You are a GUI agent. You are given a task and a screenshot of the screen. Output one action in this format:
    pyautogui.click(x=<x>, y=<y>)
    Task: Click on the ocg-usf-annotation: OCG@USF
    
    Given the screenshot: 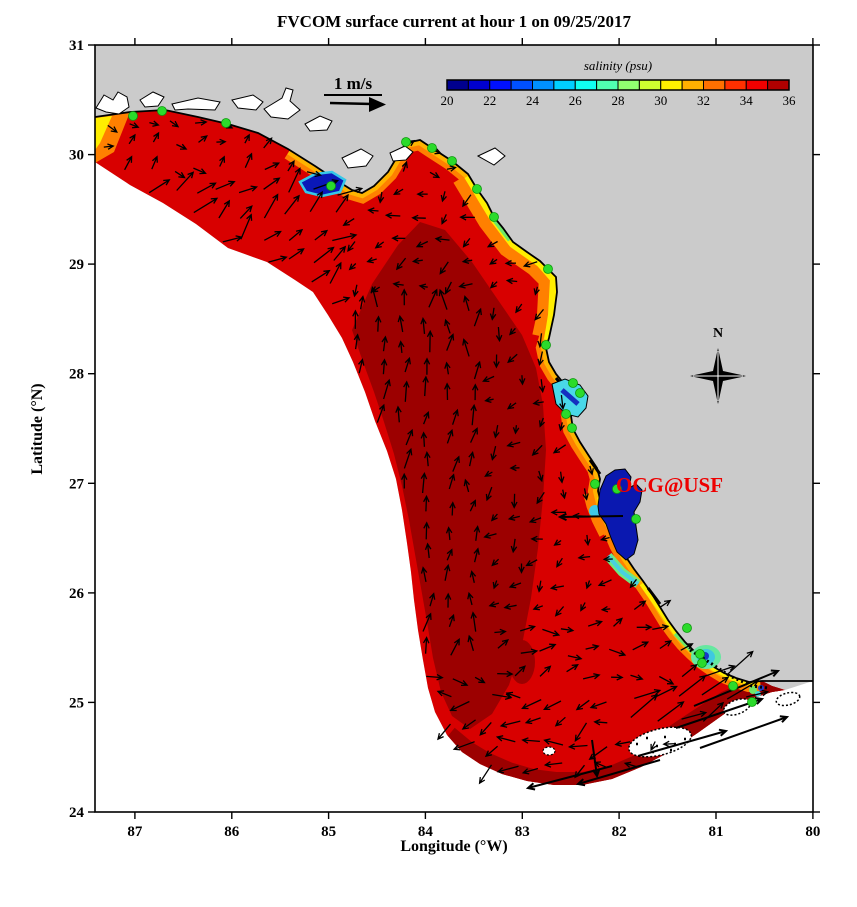 What is the action you would take?
    pyautogui.click(x=670, y=485)
    